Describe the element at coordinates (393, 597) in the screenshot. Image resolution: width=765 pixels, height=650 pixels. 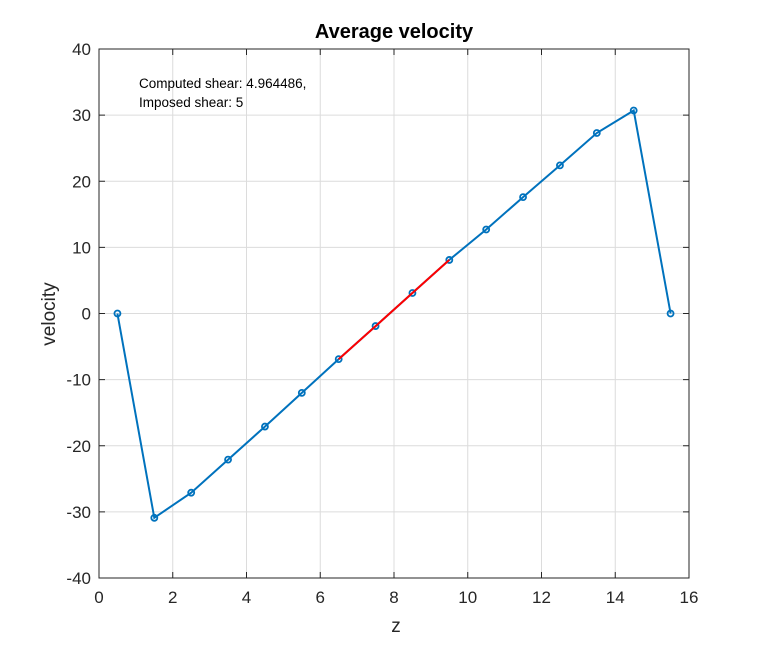
I see `x-tick-label: 8` at that location.